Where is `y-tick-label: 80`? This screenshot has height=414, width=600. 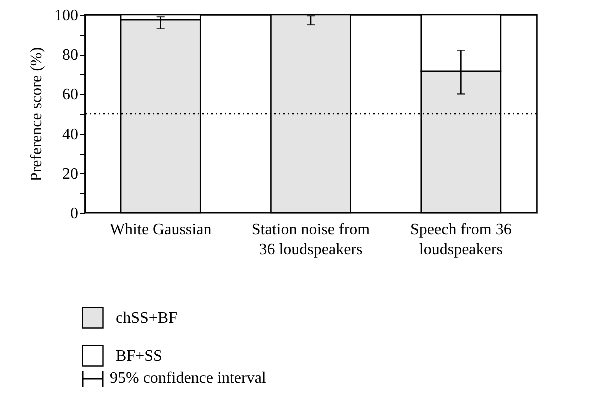 y-tick-label: 80 is located at coordinates (70, 55).